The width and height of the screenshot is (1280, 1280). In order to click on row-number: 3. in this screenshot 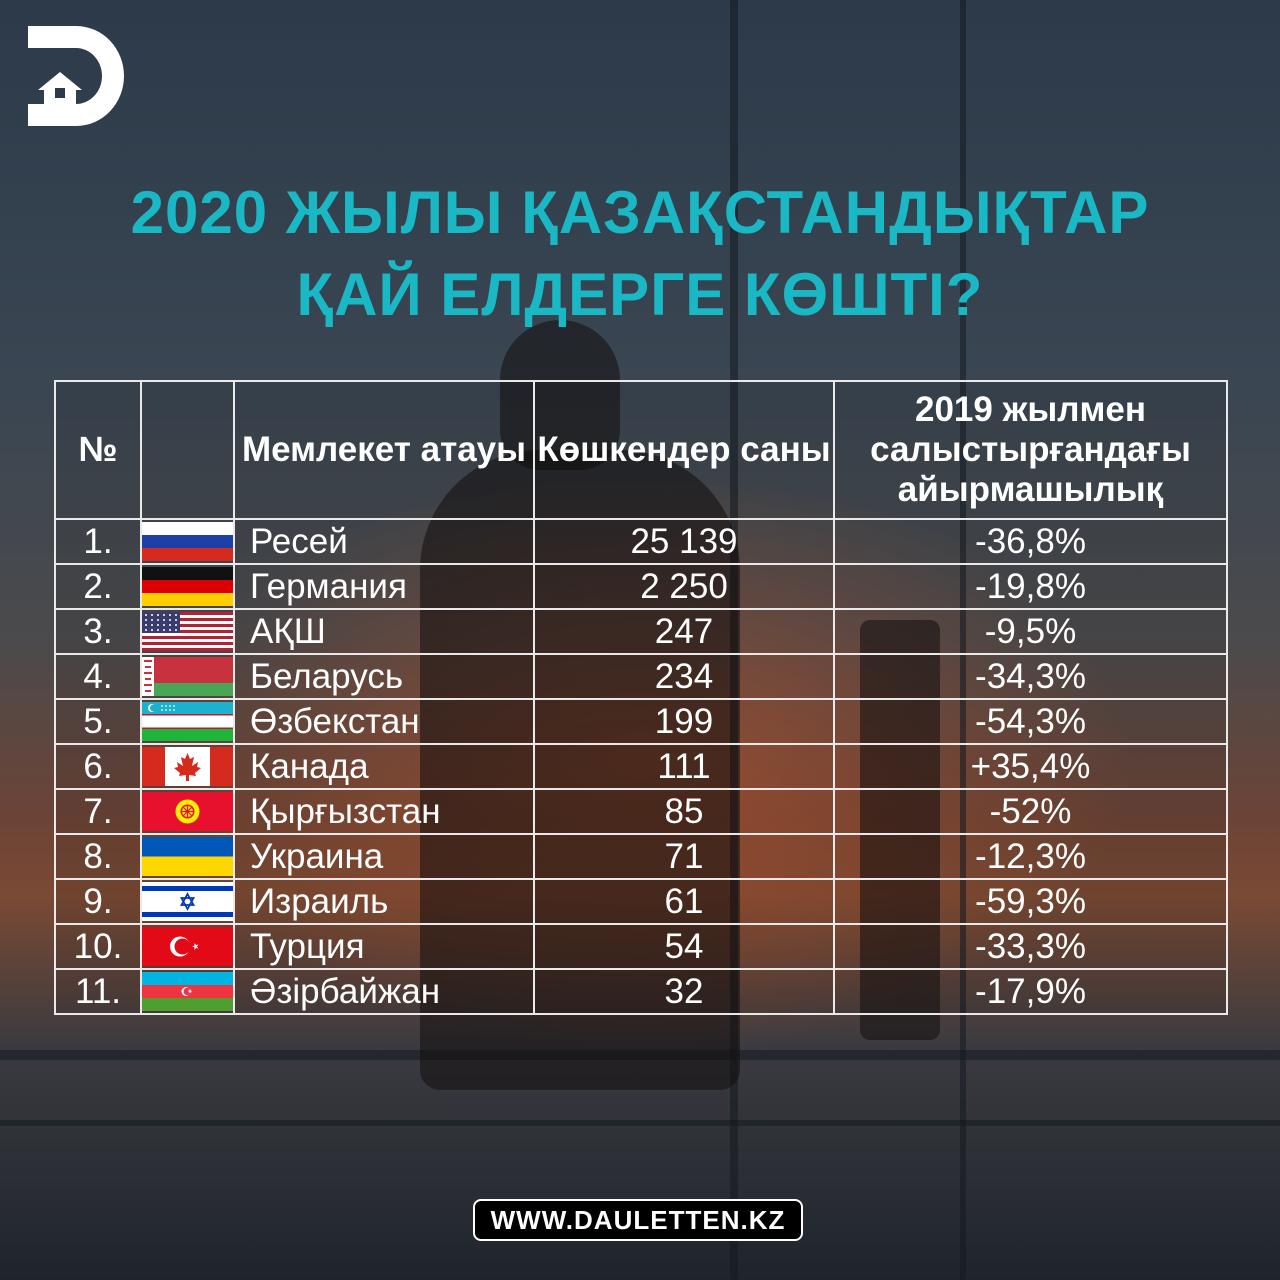, I will do `click(98, 631)`.